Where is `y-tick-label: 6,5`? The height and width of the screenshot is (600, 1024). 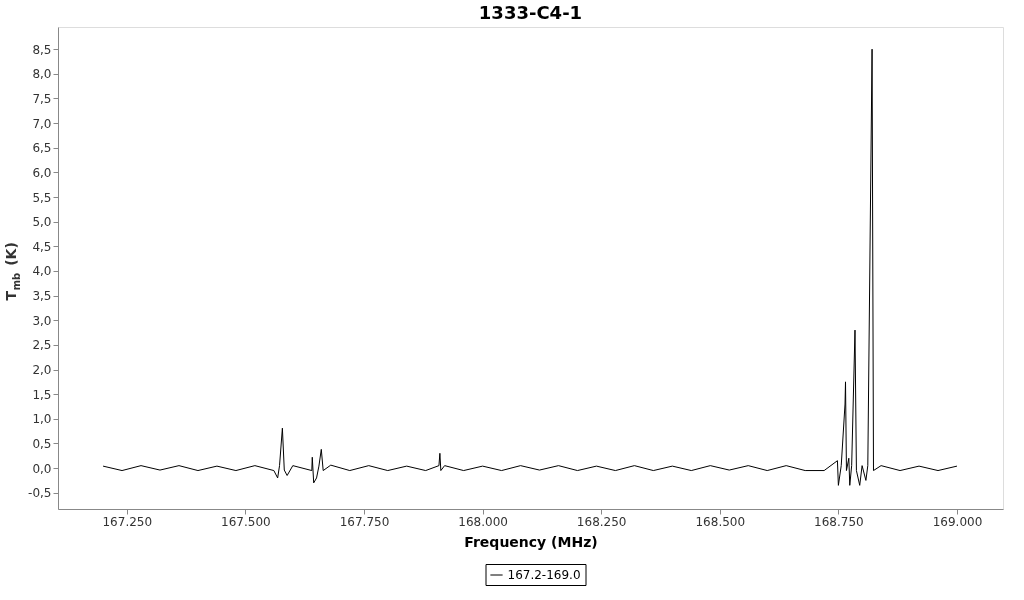 y-tick-label: 6,5 is located at coordinates (42, 148).